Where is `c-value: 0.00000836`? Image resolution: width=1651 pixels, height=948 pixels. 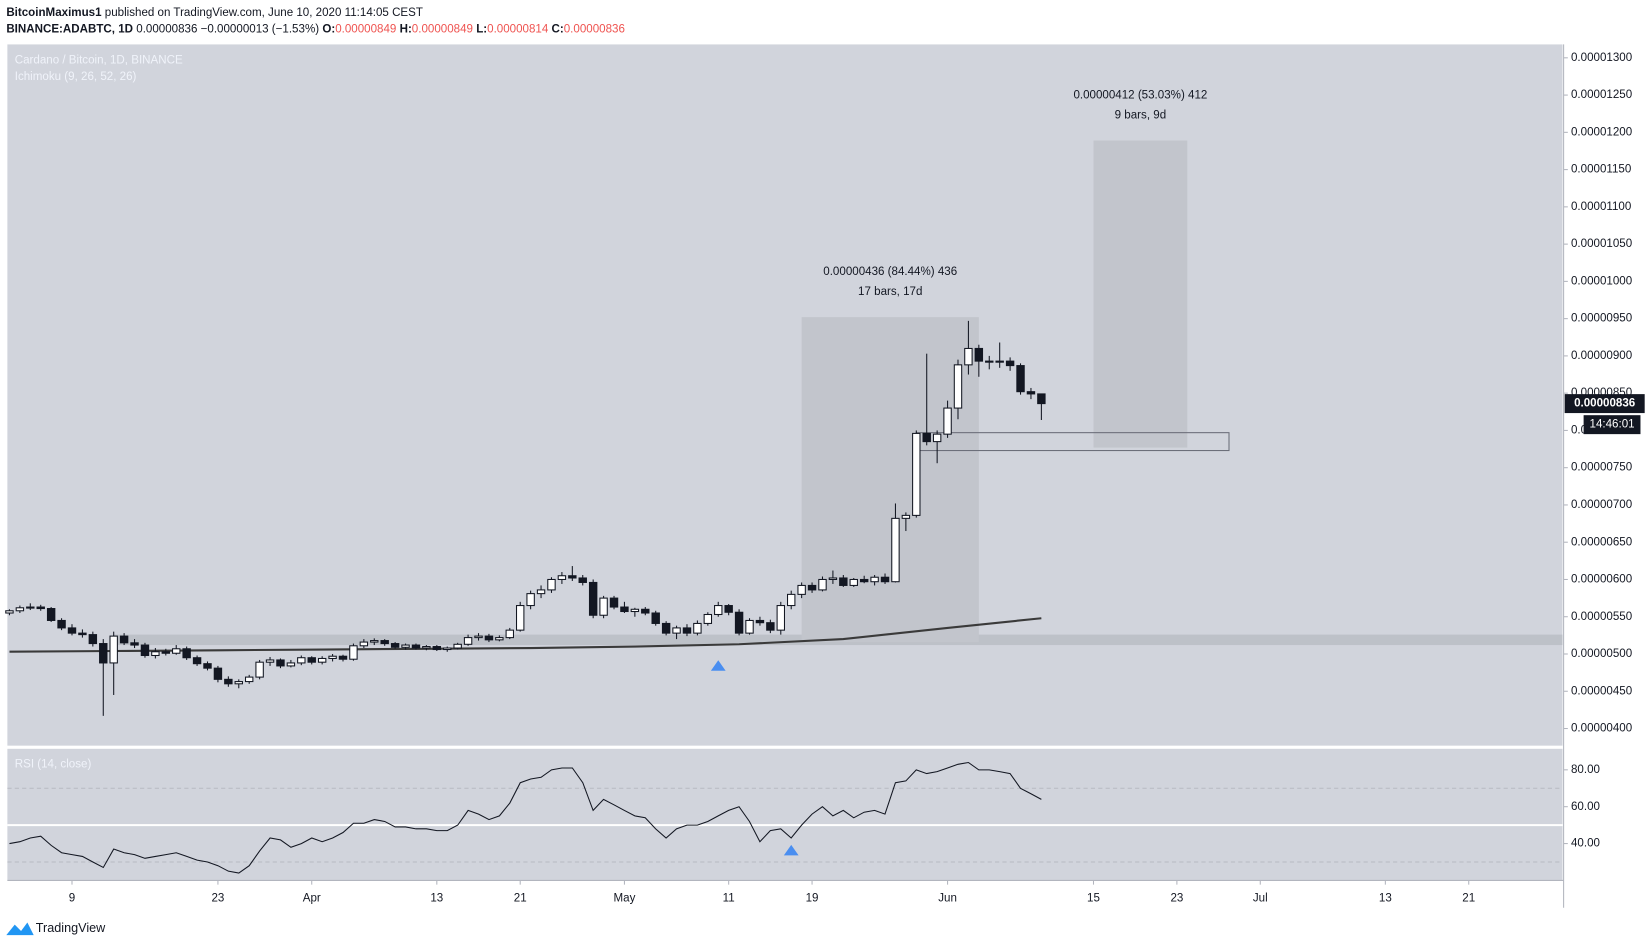 c-value: 0.00000836 is located at coordinates (594, 30).